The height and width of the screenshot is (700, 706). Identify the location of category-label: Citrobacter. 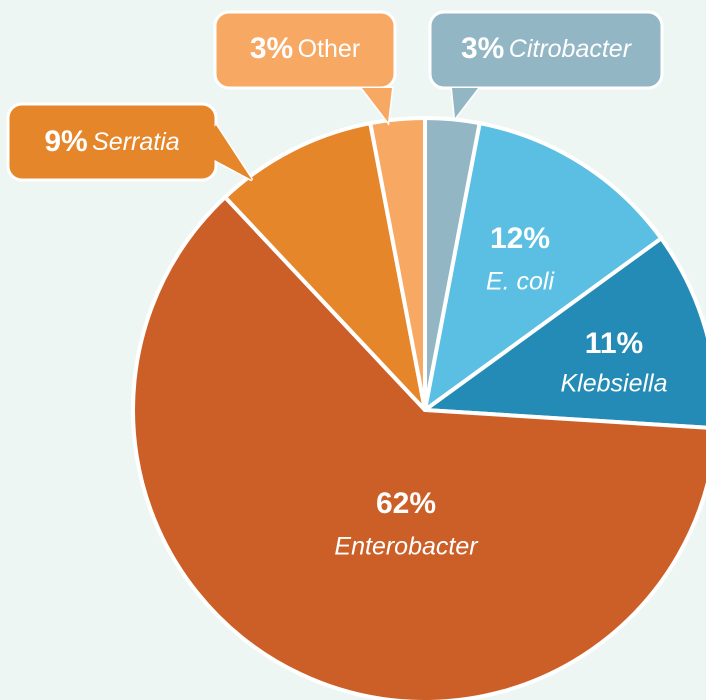
(571, 49).